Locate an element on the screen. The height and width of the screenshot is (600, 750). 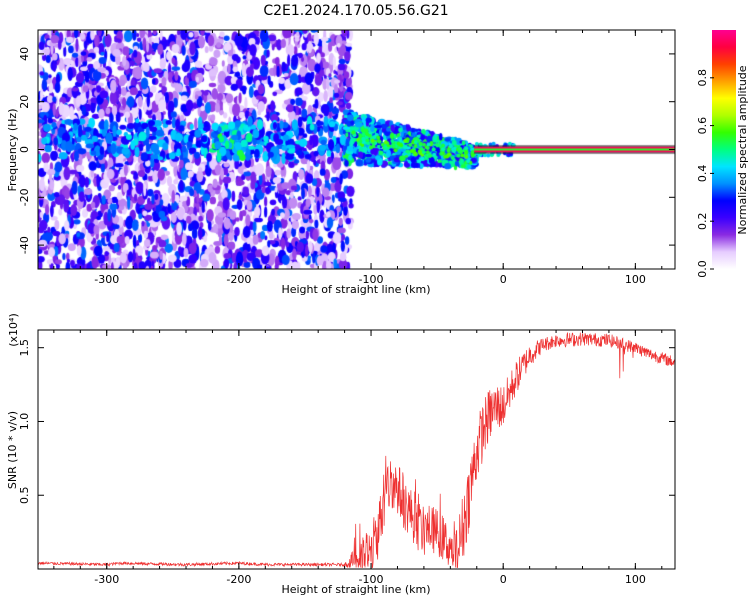
spectrogram-xtick-label: 0 is located at coordinates (503, 279).